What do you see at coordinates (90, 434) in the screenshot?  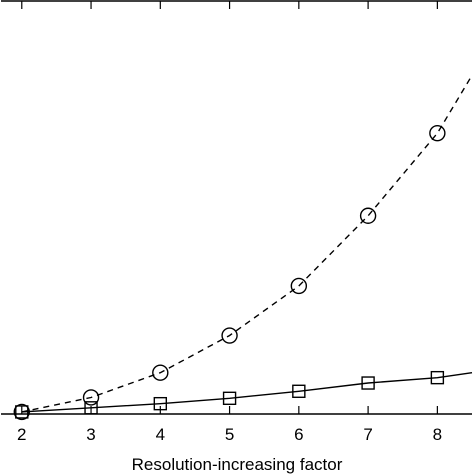 I see `x-tick-label: 3` at bounding box center [90, 434].